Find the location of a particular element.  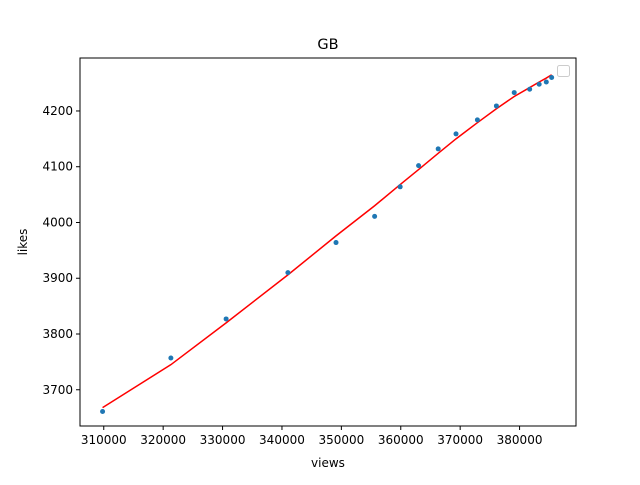

x-tick-label: 380000 is located at coordinates (520, 440).